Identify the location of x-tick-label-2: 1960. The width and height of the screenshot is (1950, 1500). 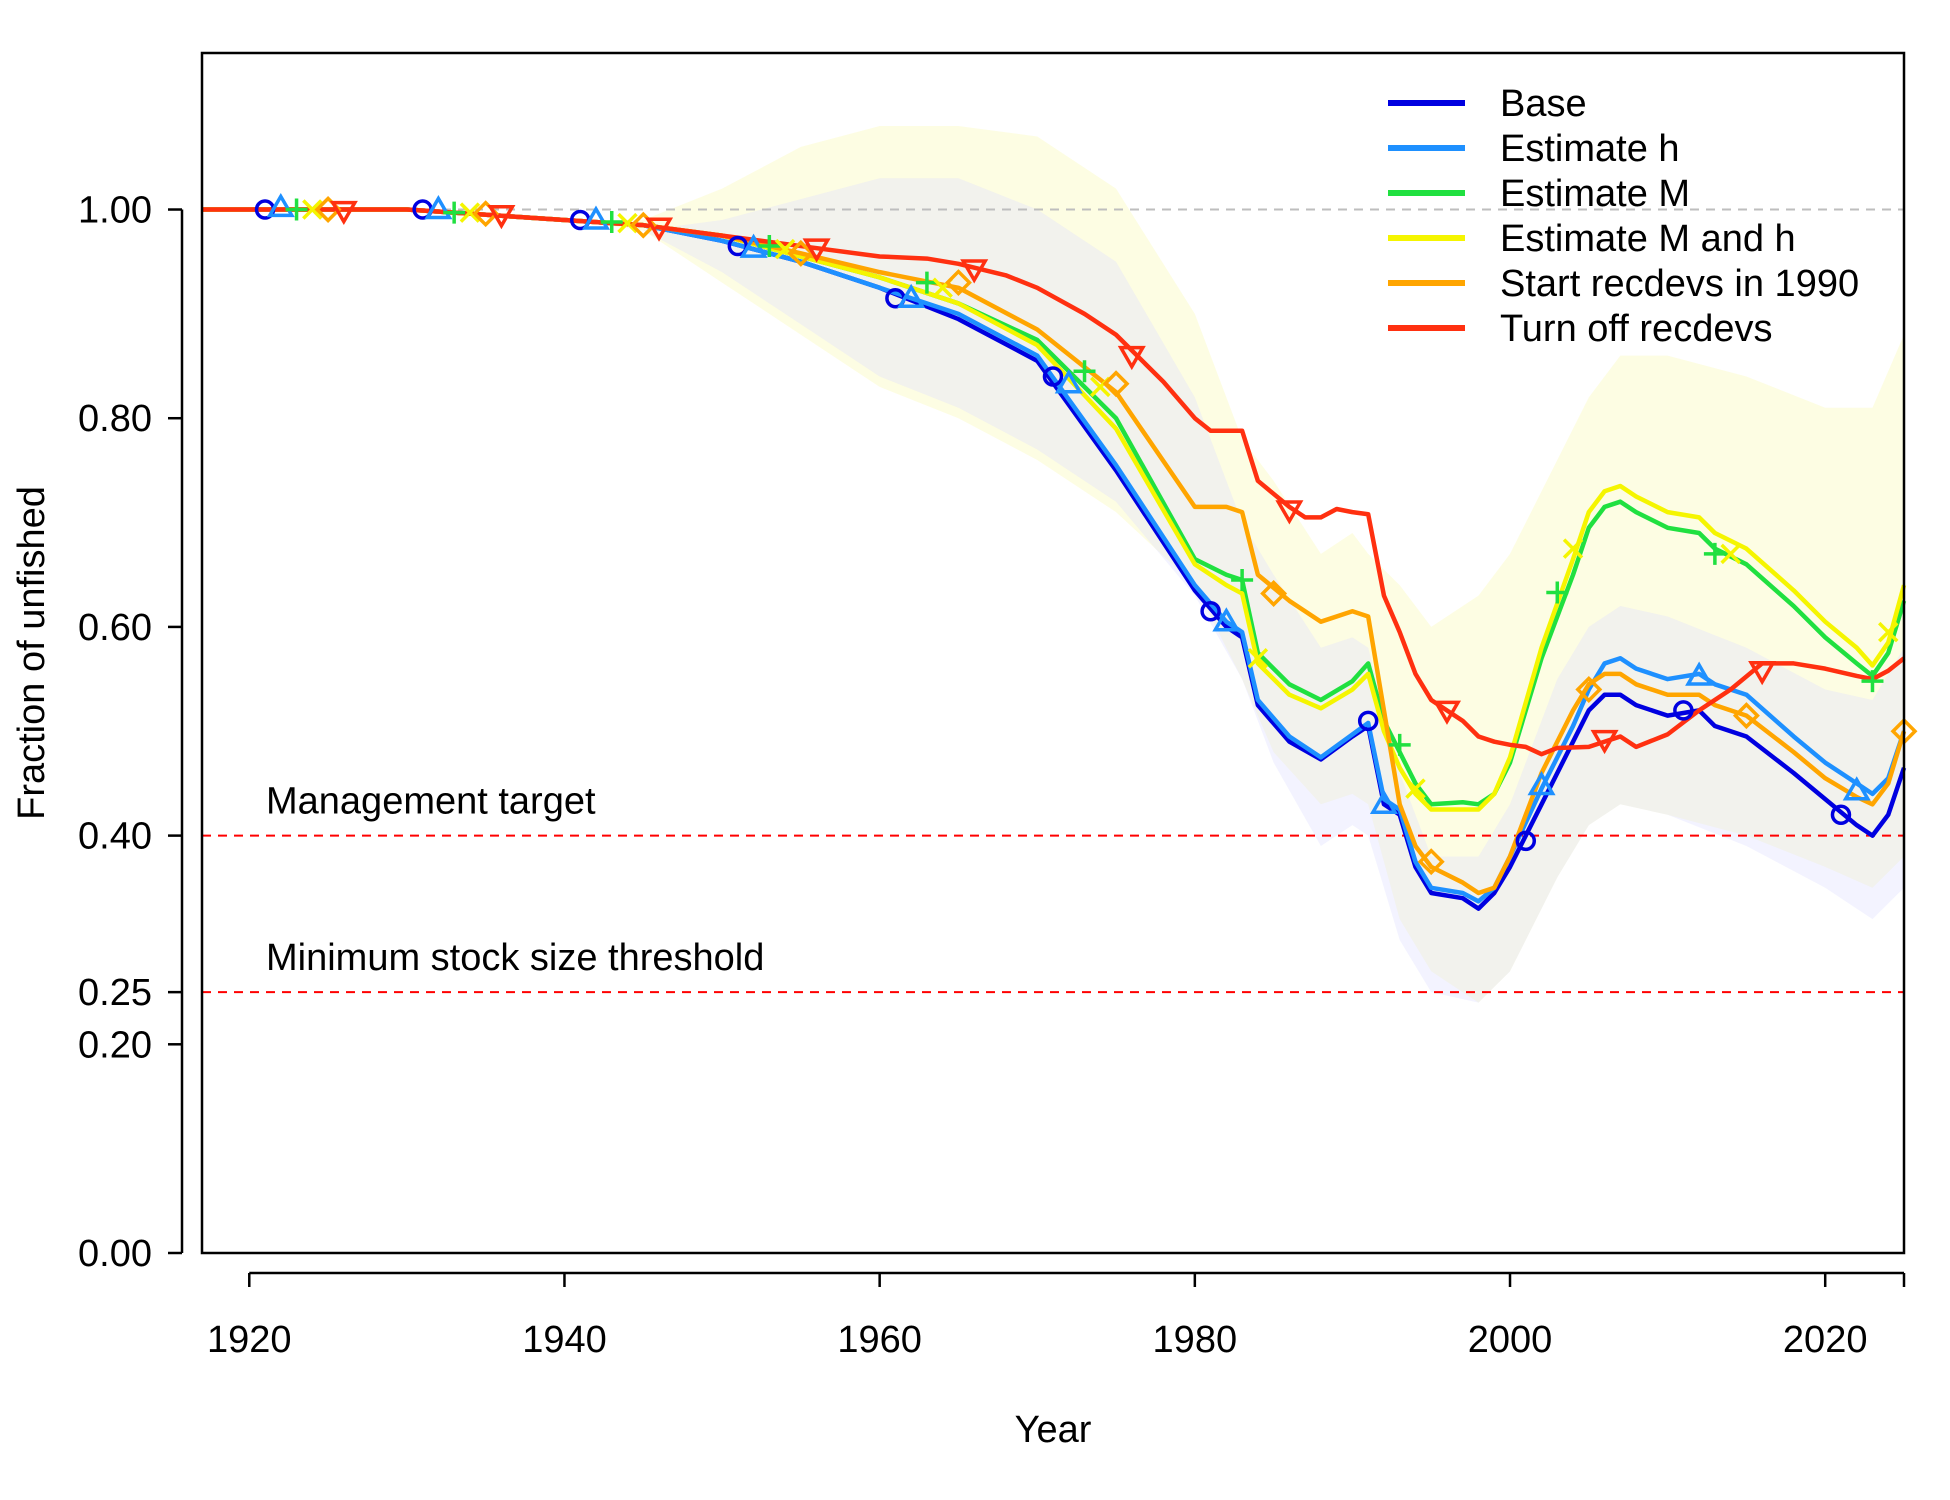
(879, 1340).